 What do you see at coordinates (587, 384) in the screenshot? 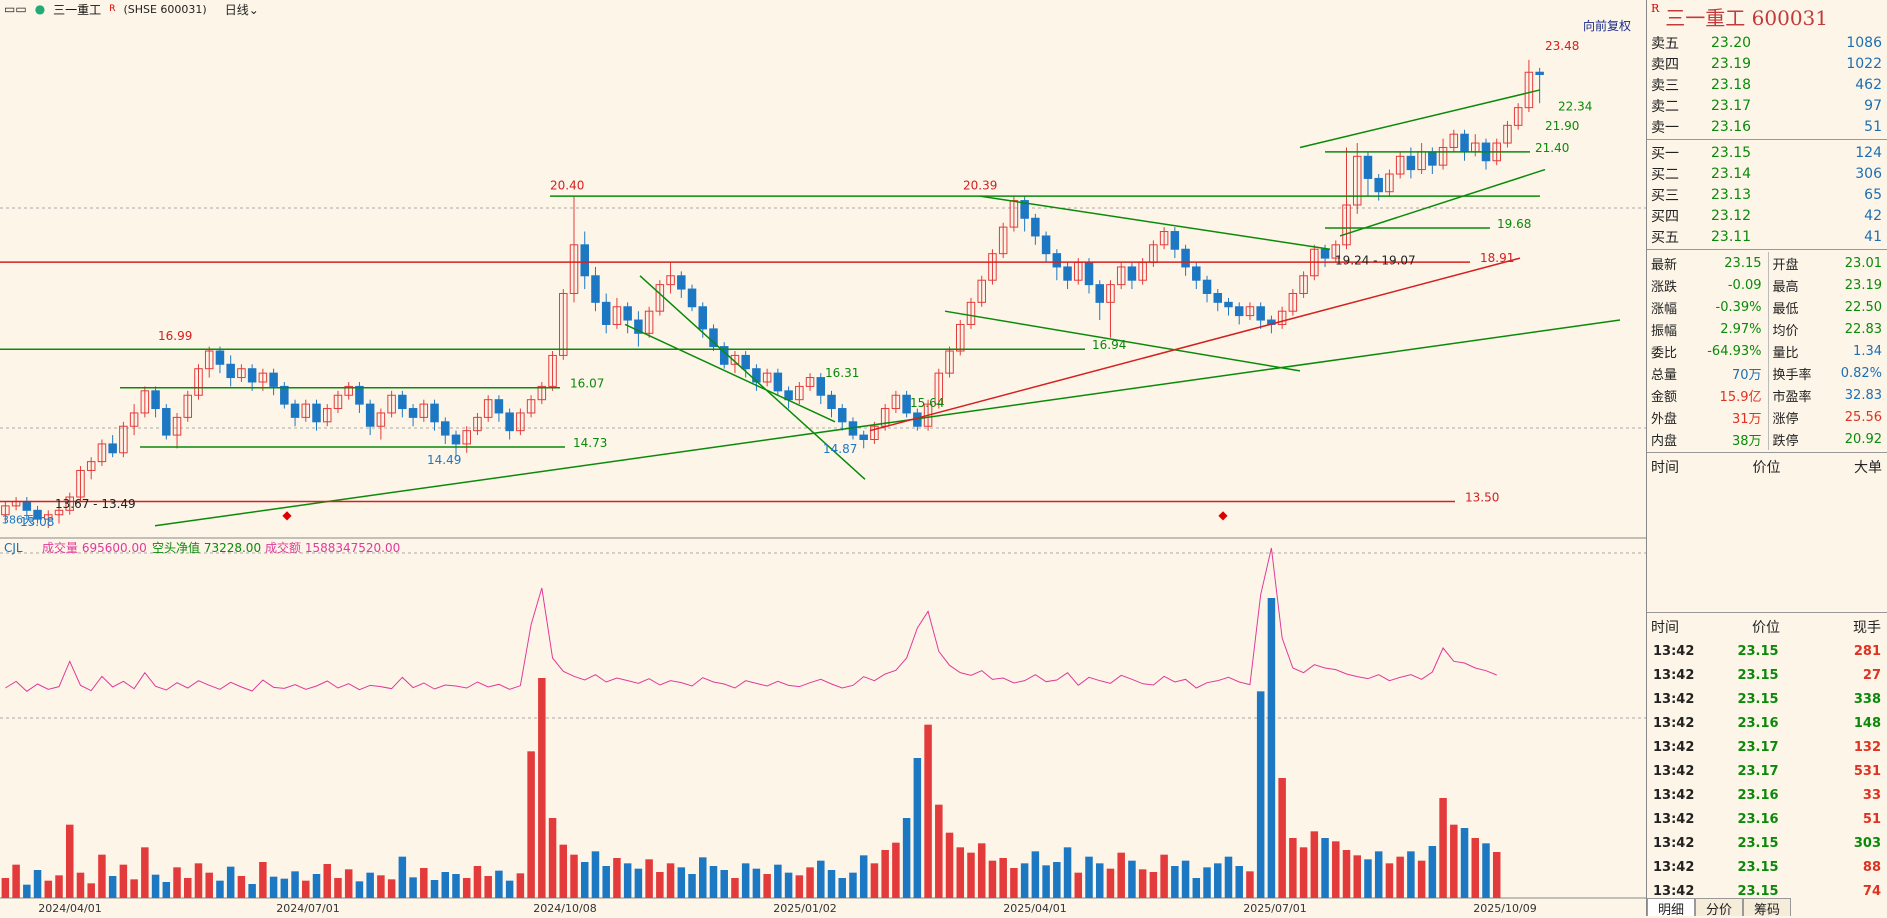
I see `price-label: 16.07` at bounding box center [587, 384].